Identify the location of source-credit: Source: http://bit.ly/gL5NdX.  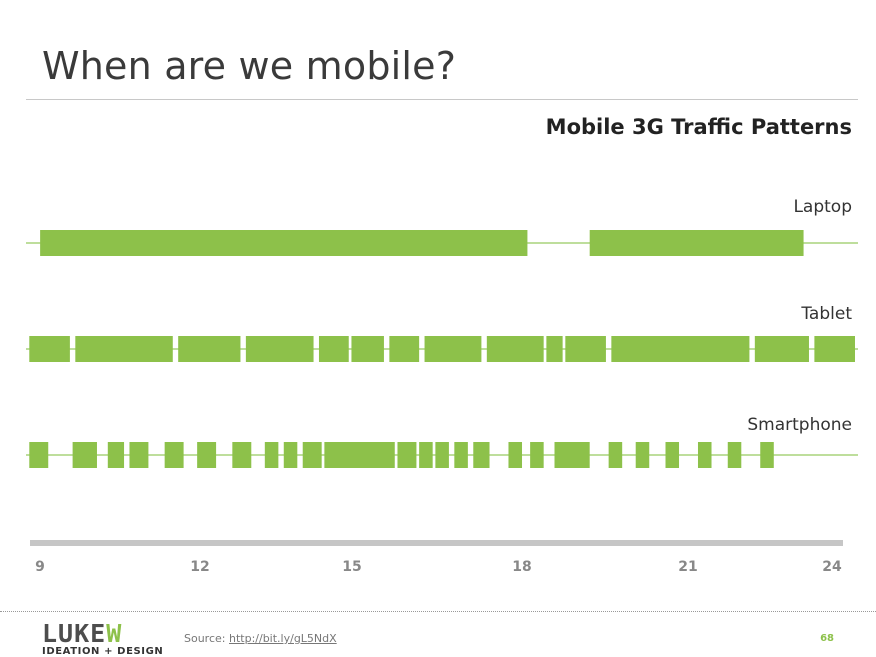
(260, 638).